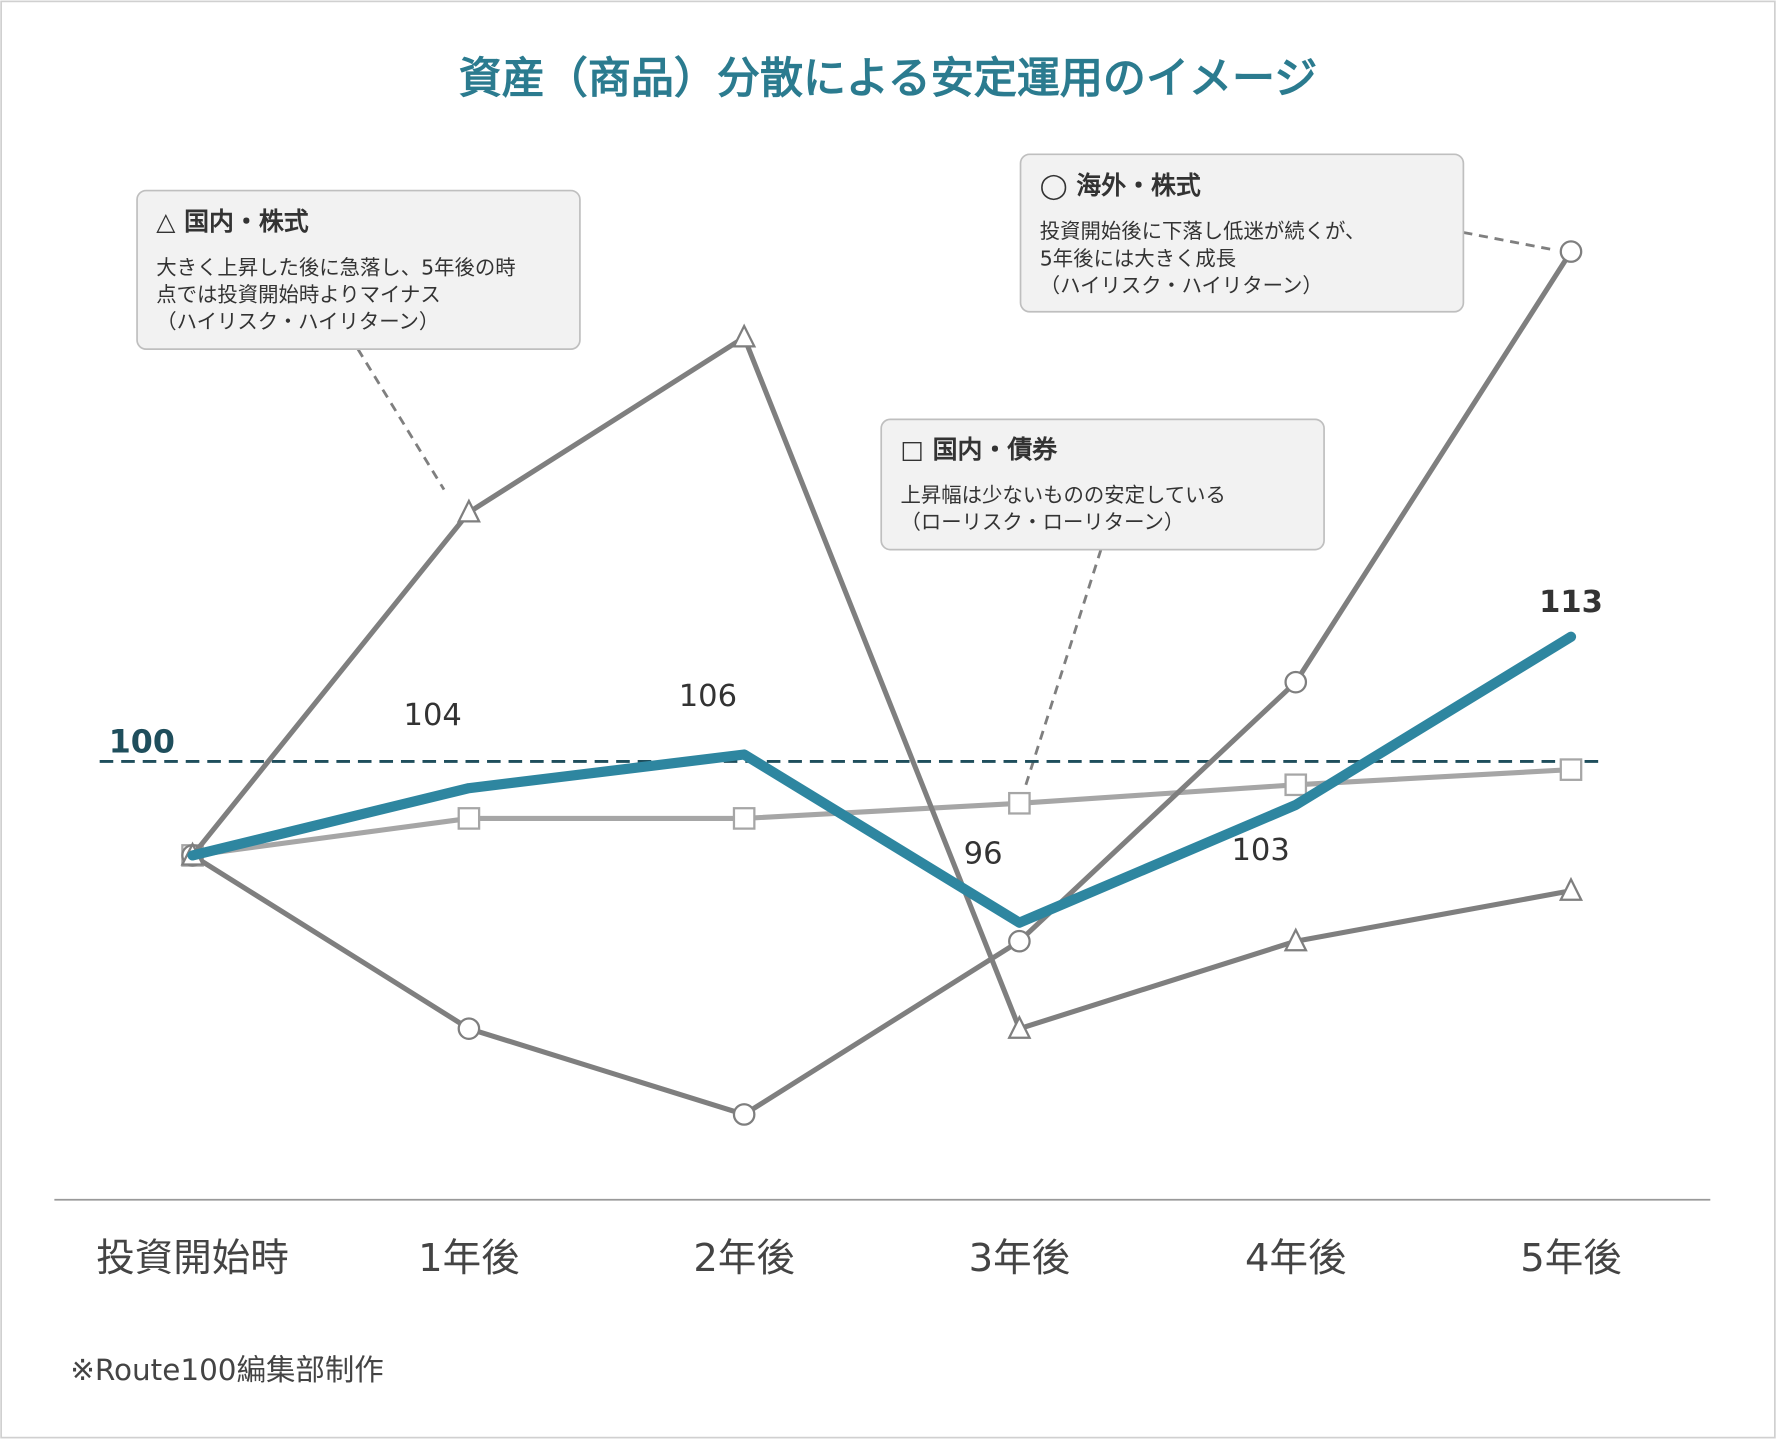 The height and width of the screenshot is (1439, 1776). What do you see at coordinates (1571, 602) in the screenshot?
I see `data-label: 113` at bounding box center [1571, 602].